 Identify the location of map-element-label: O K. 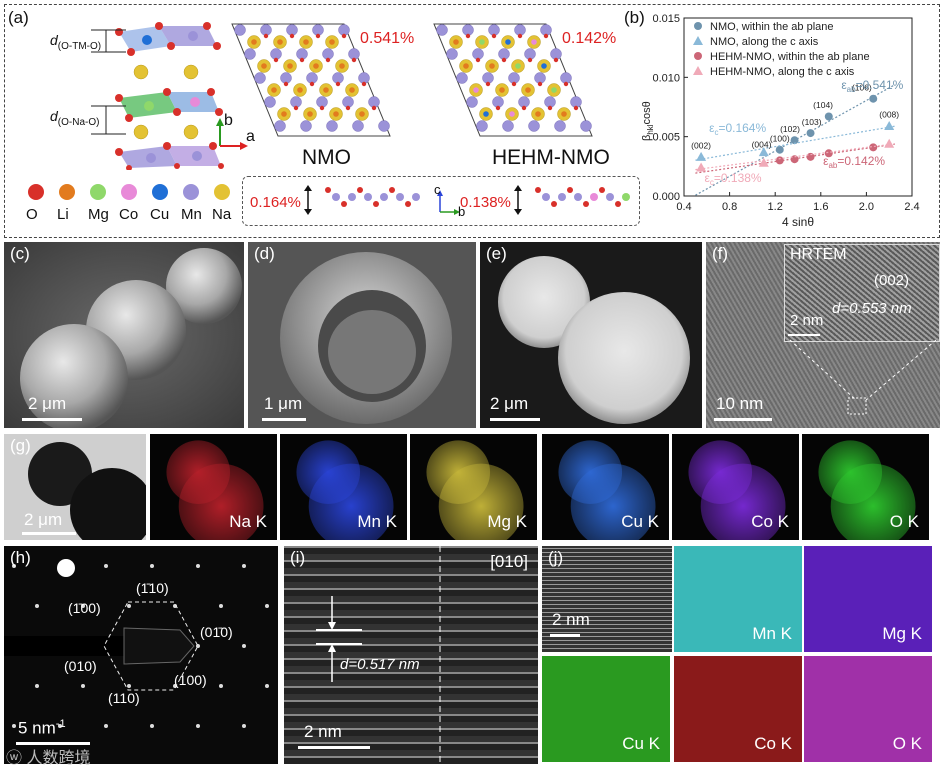
(907, 743).